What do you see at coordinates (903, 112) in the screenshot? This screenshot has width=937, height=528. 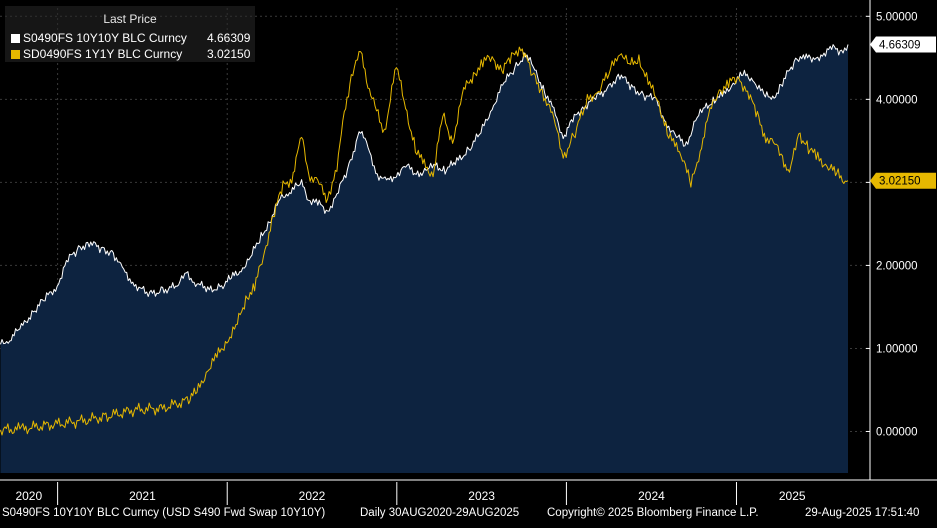 I see `last-value-labels: 4.66309 3.02150` at bounding box center [903, 112].